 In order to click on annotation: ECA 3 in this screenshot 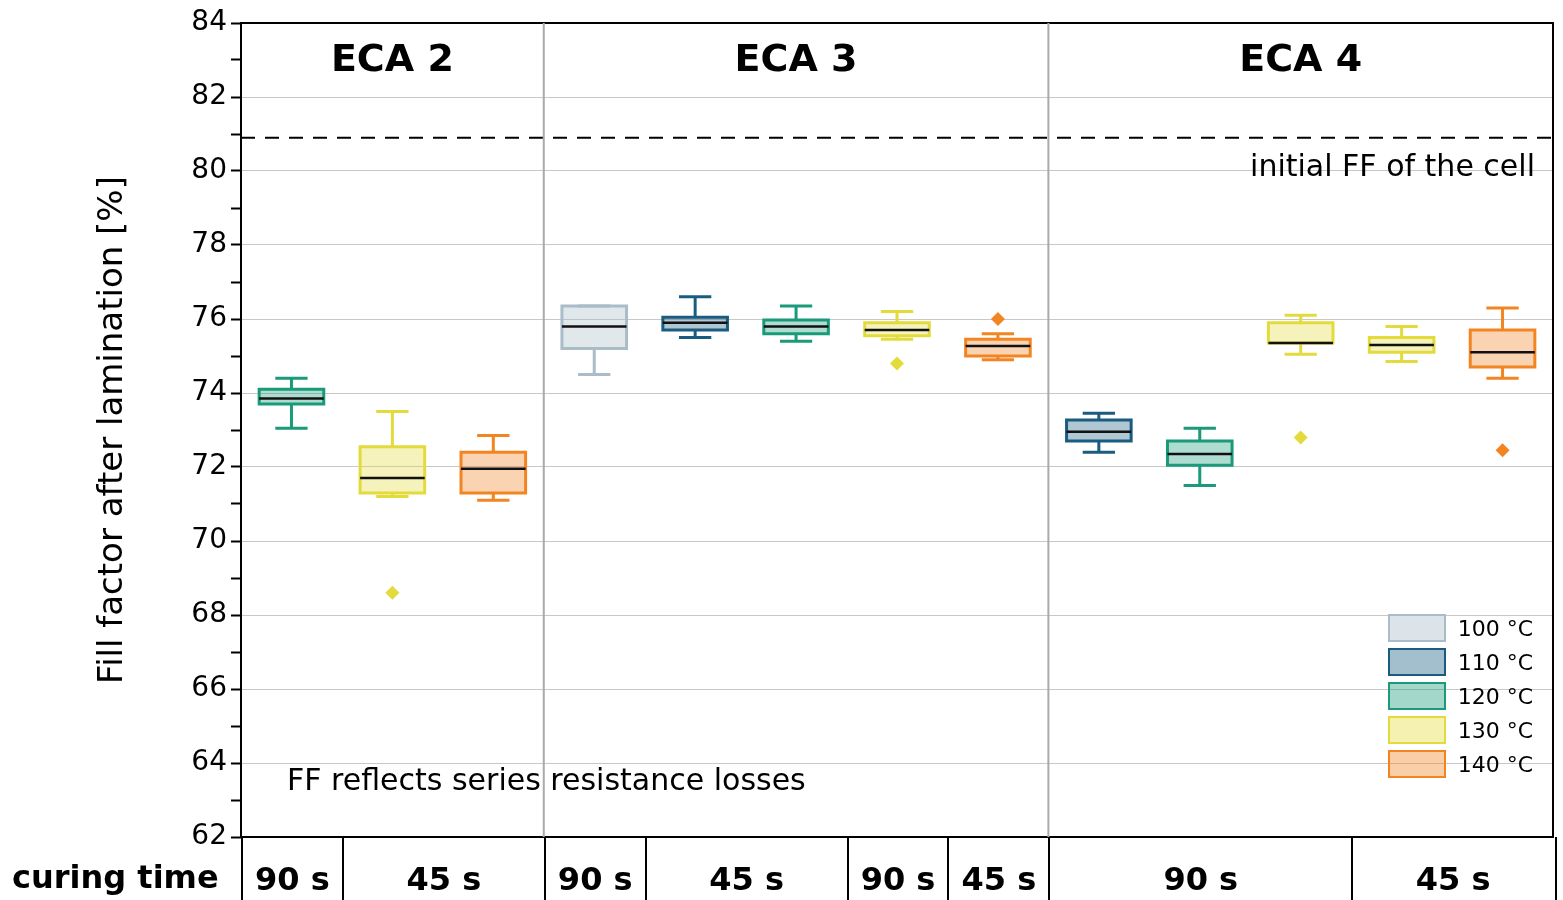, I will do `click(796, 58)`.